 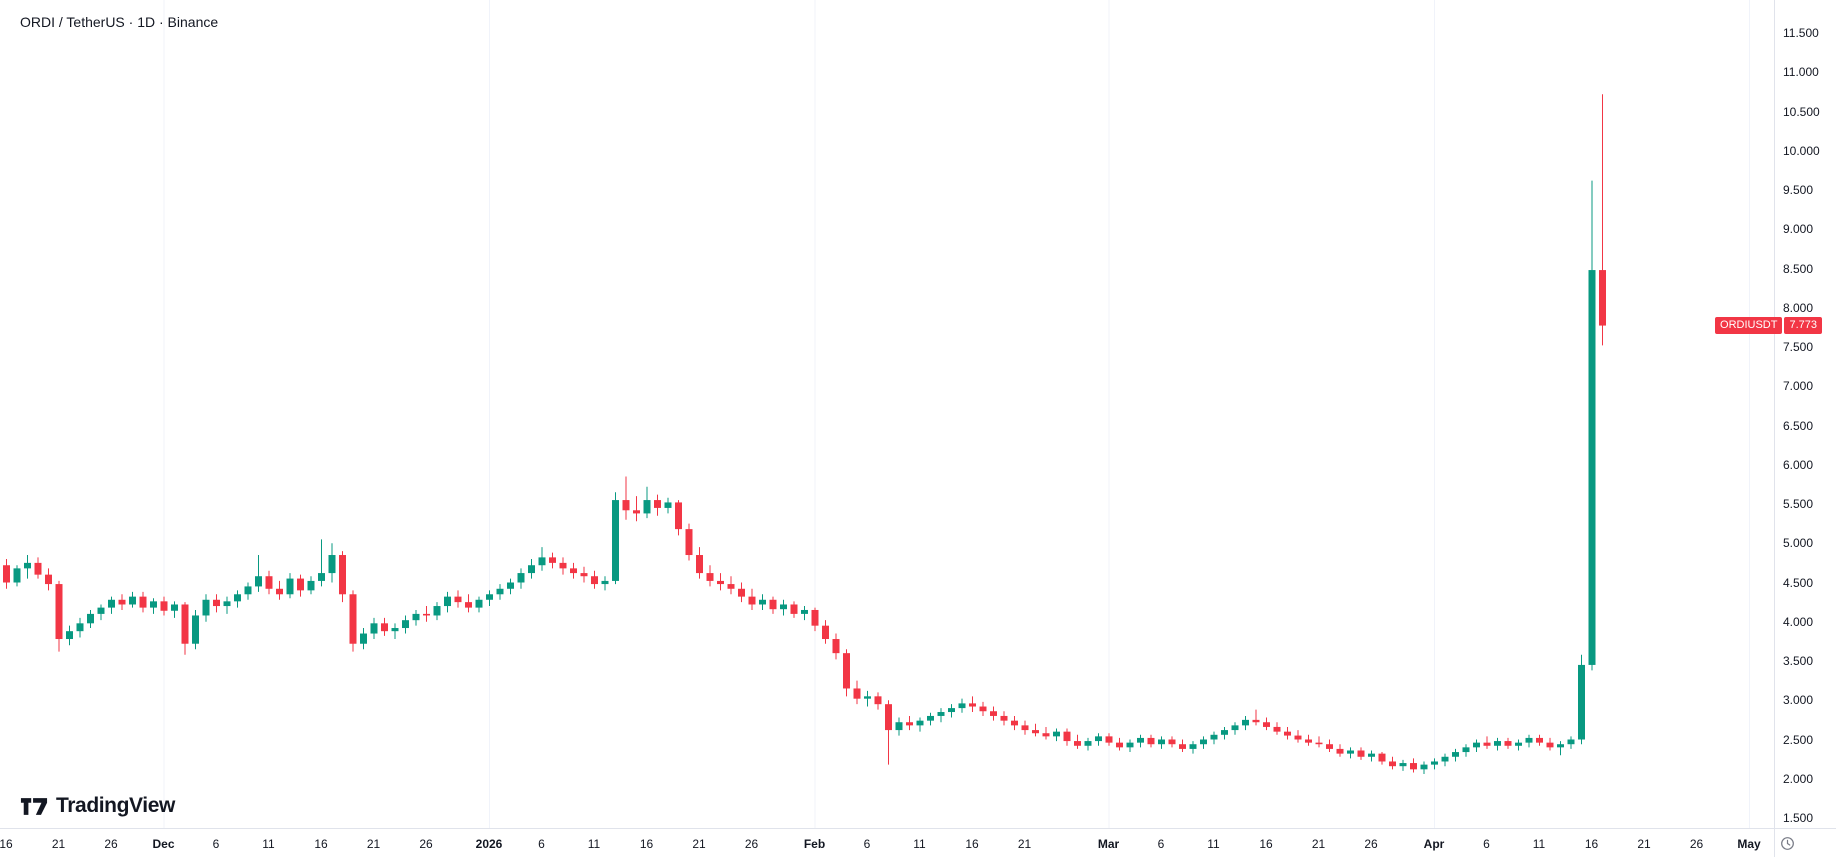 What do you see at coordinates (97, 806) in the screenshot?
I see `tradingview-logo: TradingView` at bounding box center [97, 806].